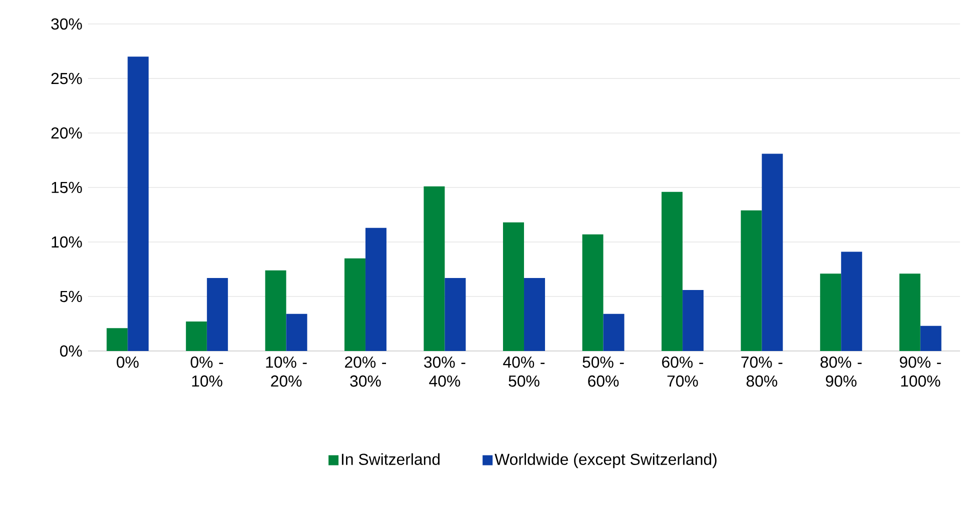 The width and height of the screenshot is (972, 525). Describe the element at coordinates (127, 362) in the screenshot. I see `x-tick-label: 0%` at that location.